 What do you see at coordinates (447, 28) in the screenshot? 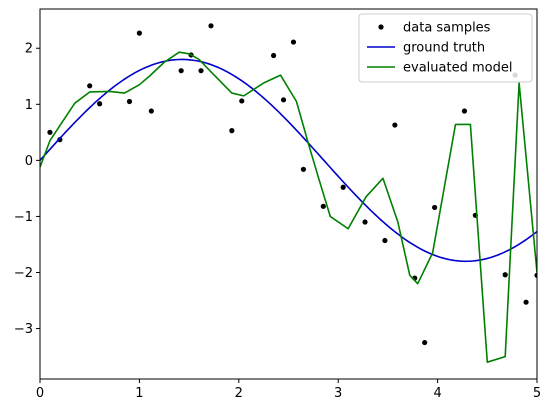
I see `legend-label: data samples` at bounding box center [447, 28].